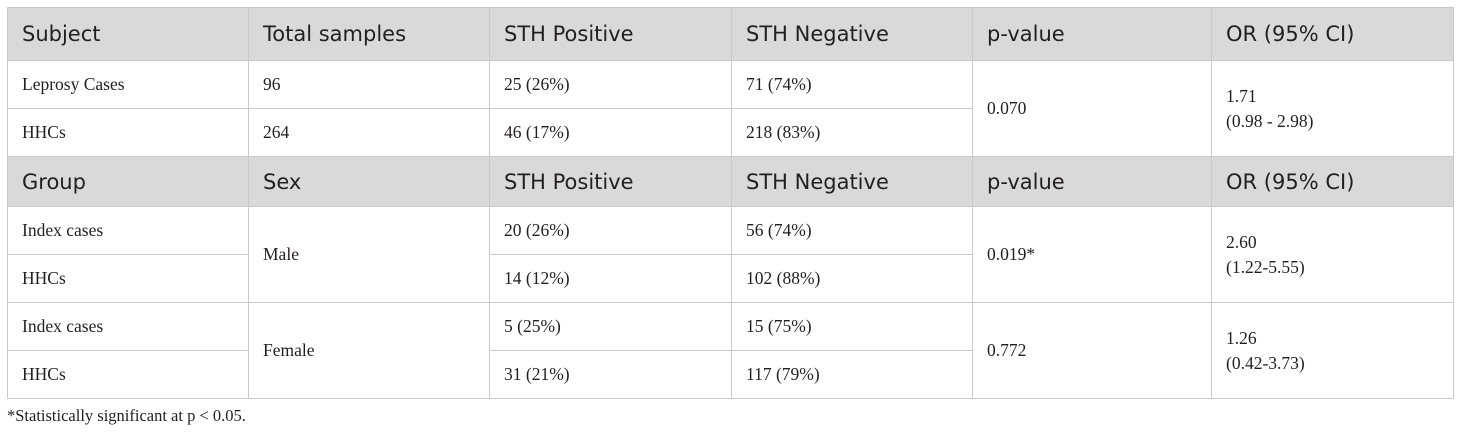 The image size is (1460, 436). What do you see at coordinates (1265, 362) in the screenshot?
I see `or-confidence-interval: (0.42-3.73)` at bounding box center [1265, 362].